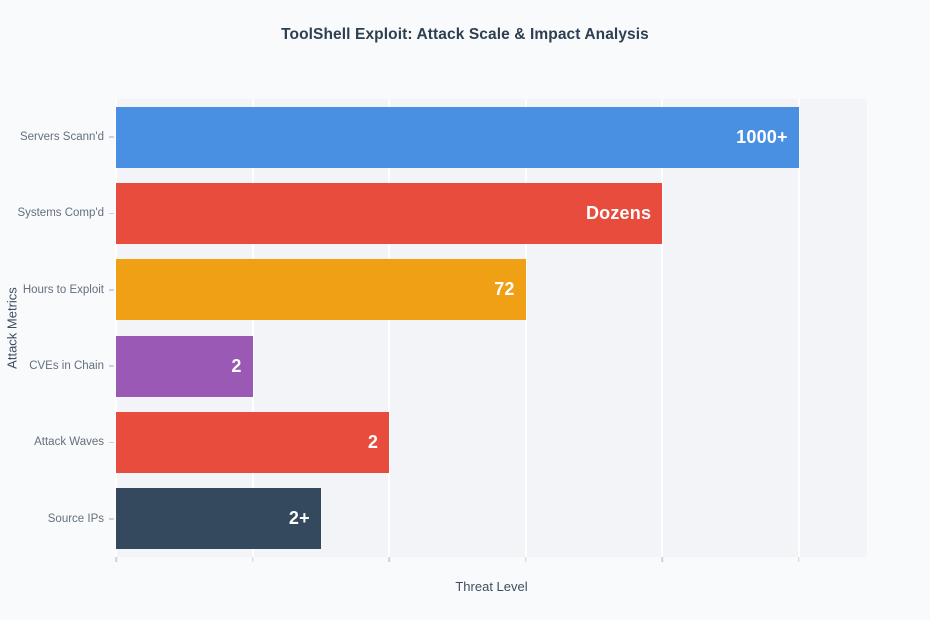 This screenshot has width=930, height=620. I want to click on bar-attack-waves: 2, so click(253, 442).